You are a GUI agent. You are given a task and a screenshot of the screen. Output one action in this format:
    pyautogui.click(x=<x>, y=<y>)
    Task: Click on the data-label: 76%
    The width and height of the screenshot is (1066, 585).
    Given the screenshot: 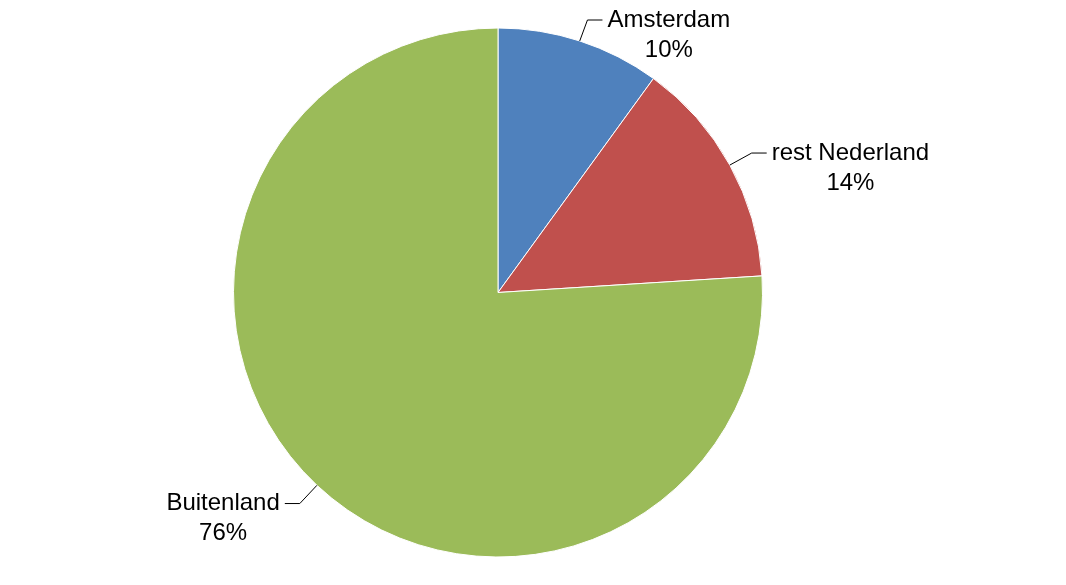 What is the action you would take?
    pyautogui.click(x=223, y=532)
    